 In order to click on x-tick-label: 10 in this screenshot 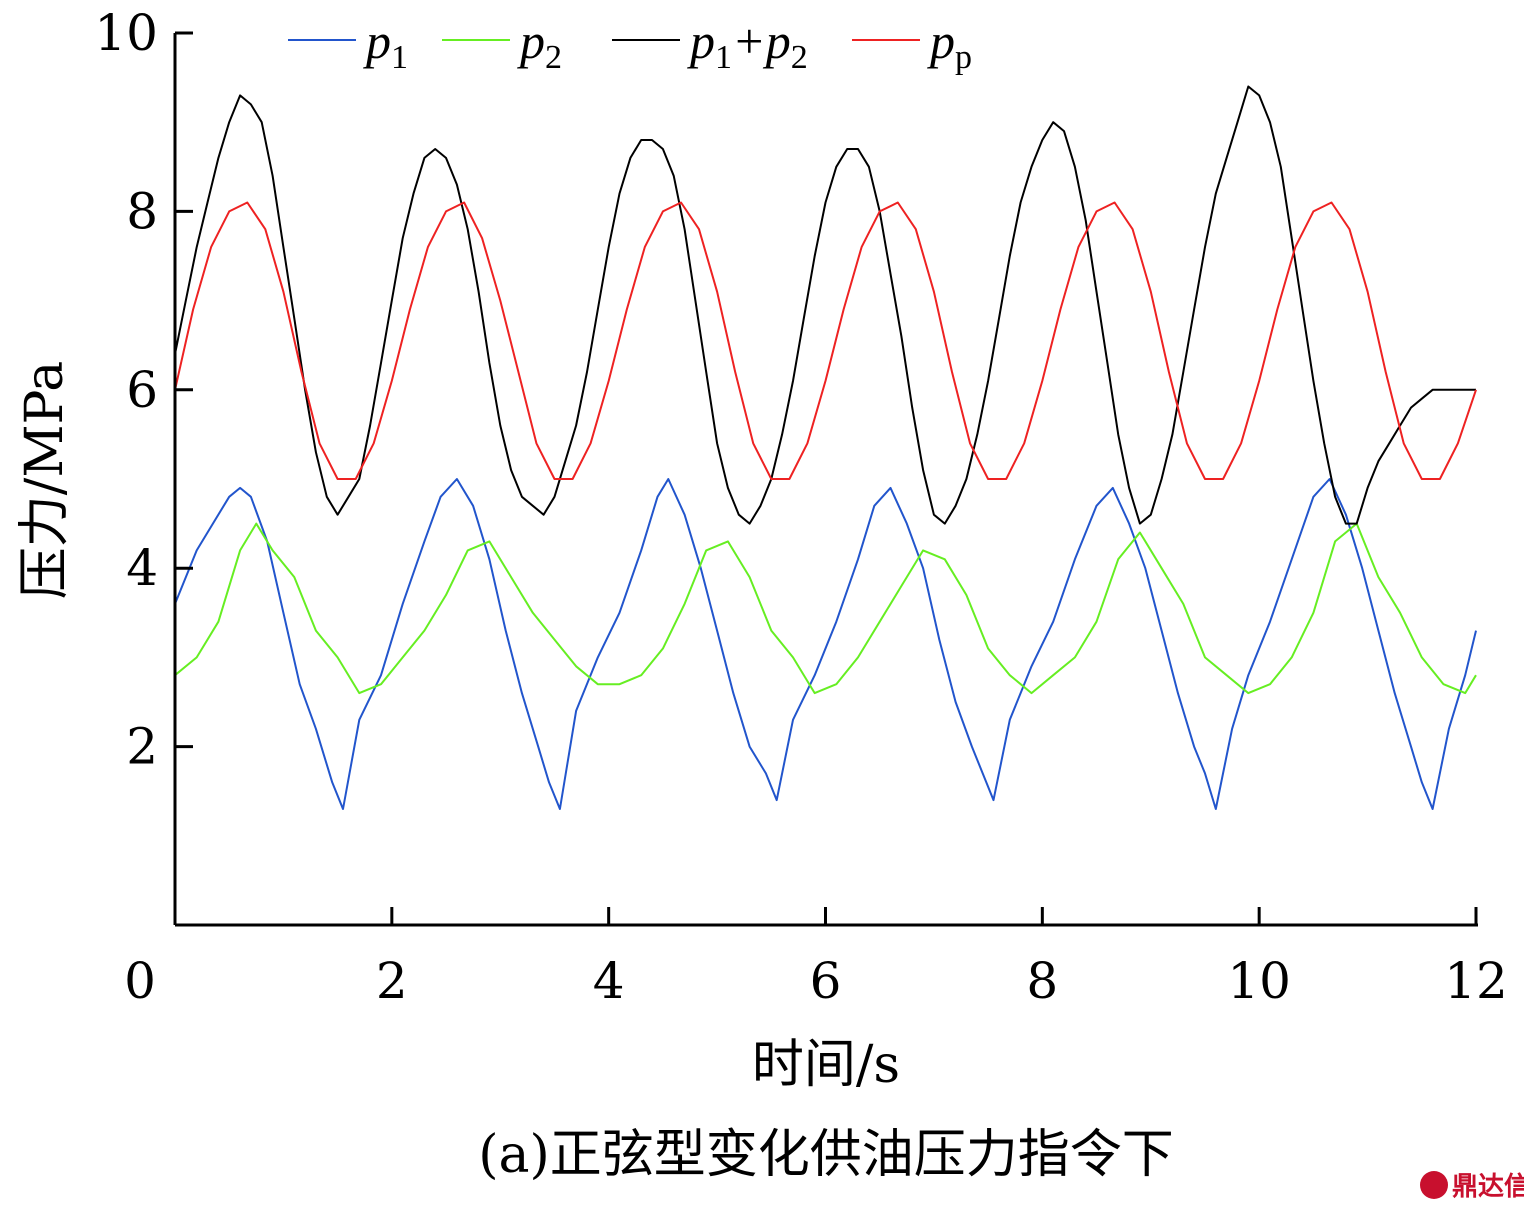, I will do `click(1259, 981)`.